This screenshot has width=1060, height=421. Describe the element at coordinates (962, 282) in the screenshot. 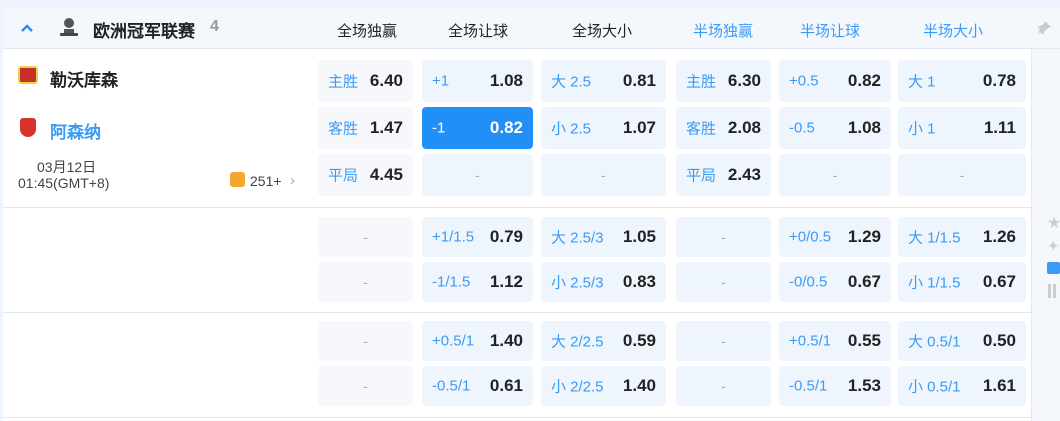

I see `odds-cell: 小 1/1.5 0.67` at that location.